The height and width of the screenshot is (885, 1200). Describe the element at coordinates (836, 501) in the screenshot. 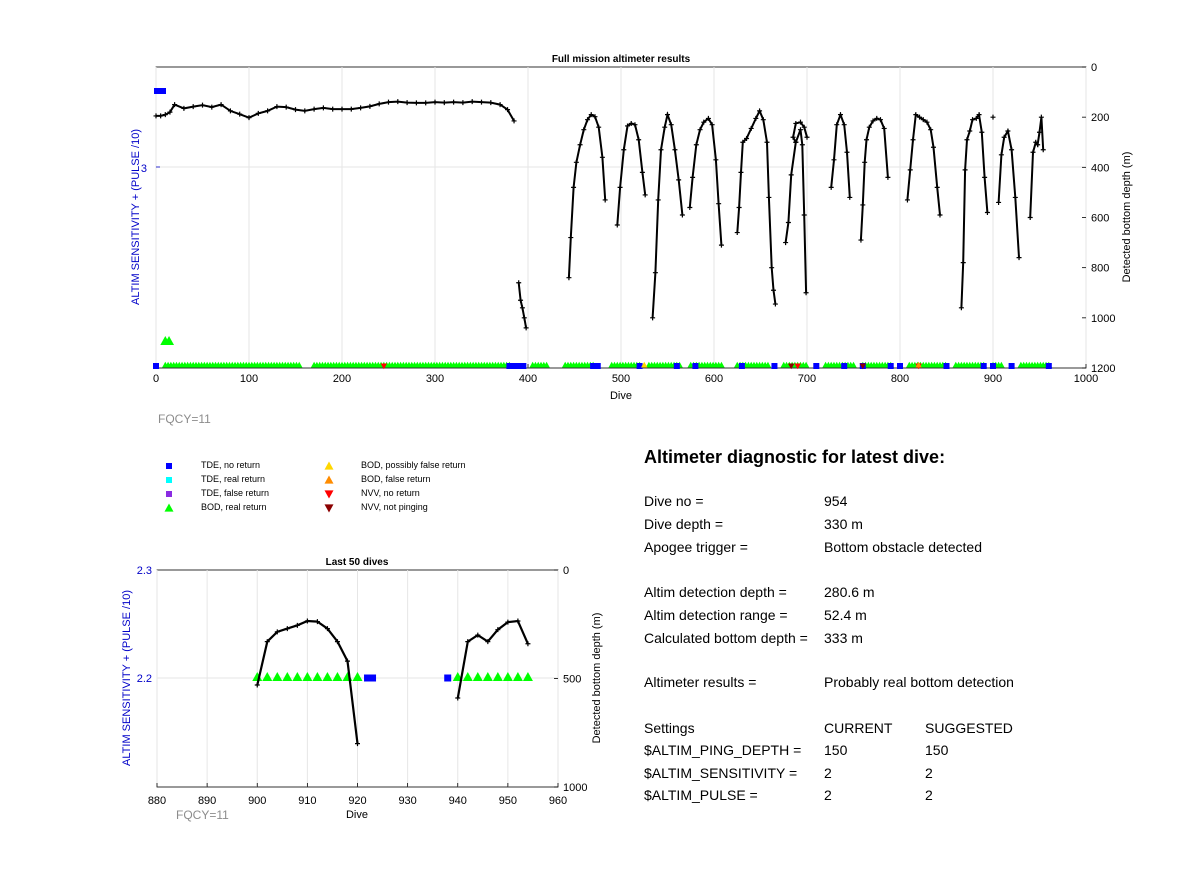

I see `dive-no-value: 954` at that location.